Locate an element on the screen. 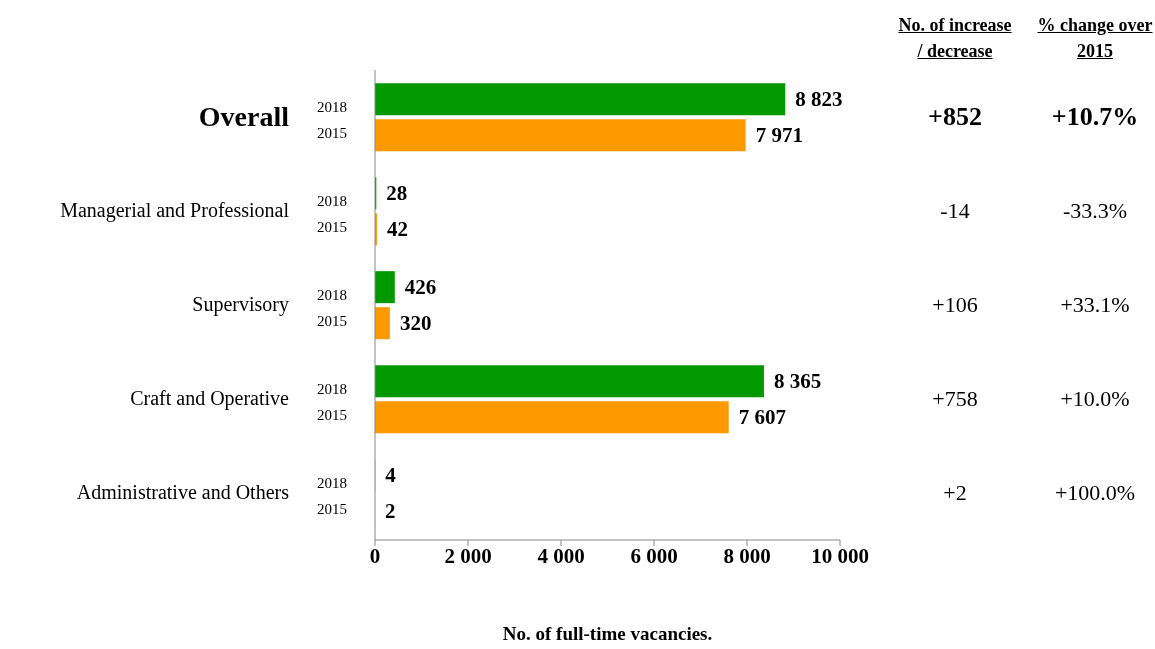  text: No. of increase / decrease is located at coordinates (955, 38).